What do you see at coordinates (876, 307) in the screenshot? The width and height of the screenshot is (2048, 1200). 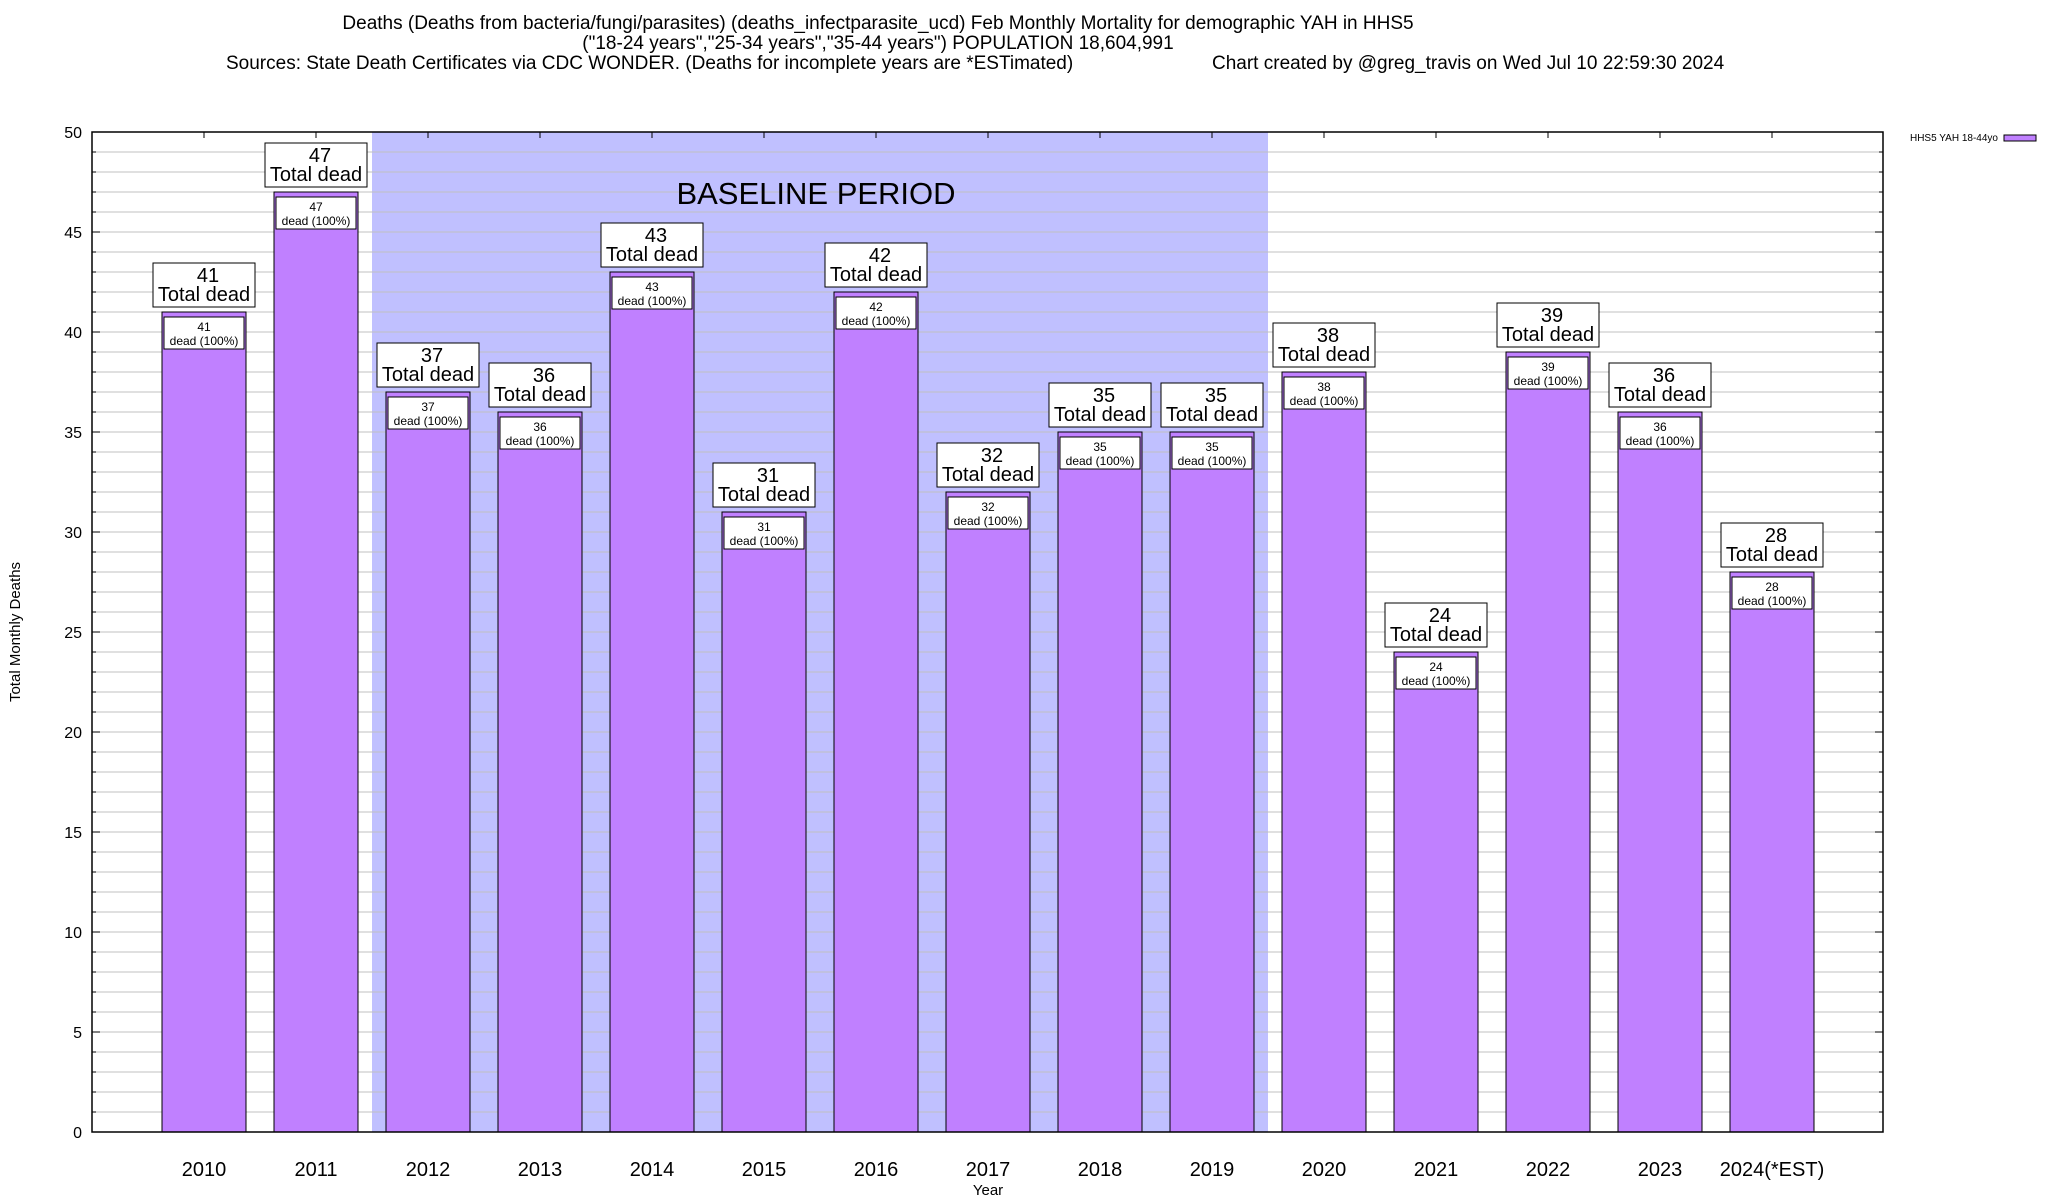 I see `inner-label-value: 42` at bounding box center [876, 307].